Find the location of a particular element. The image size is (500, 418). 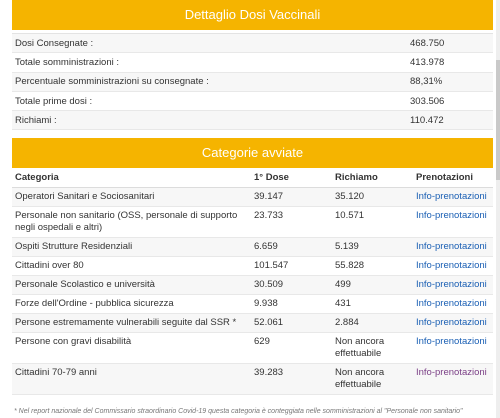

cell-prima-dose: 9.938 is located at coordinates (291, 304).